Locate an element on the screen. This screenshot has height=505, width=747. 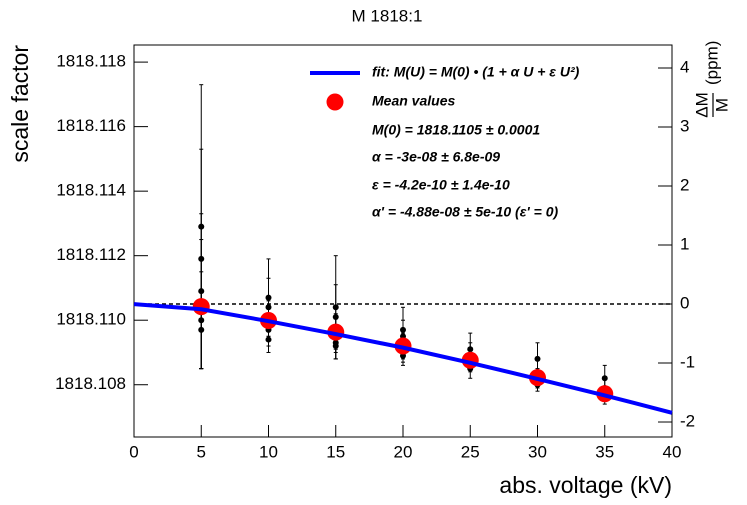
legend-label: fit: M(U) = M(0) • (1 + α U + ε U²) is located at coordinates (476, 72).